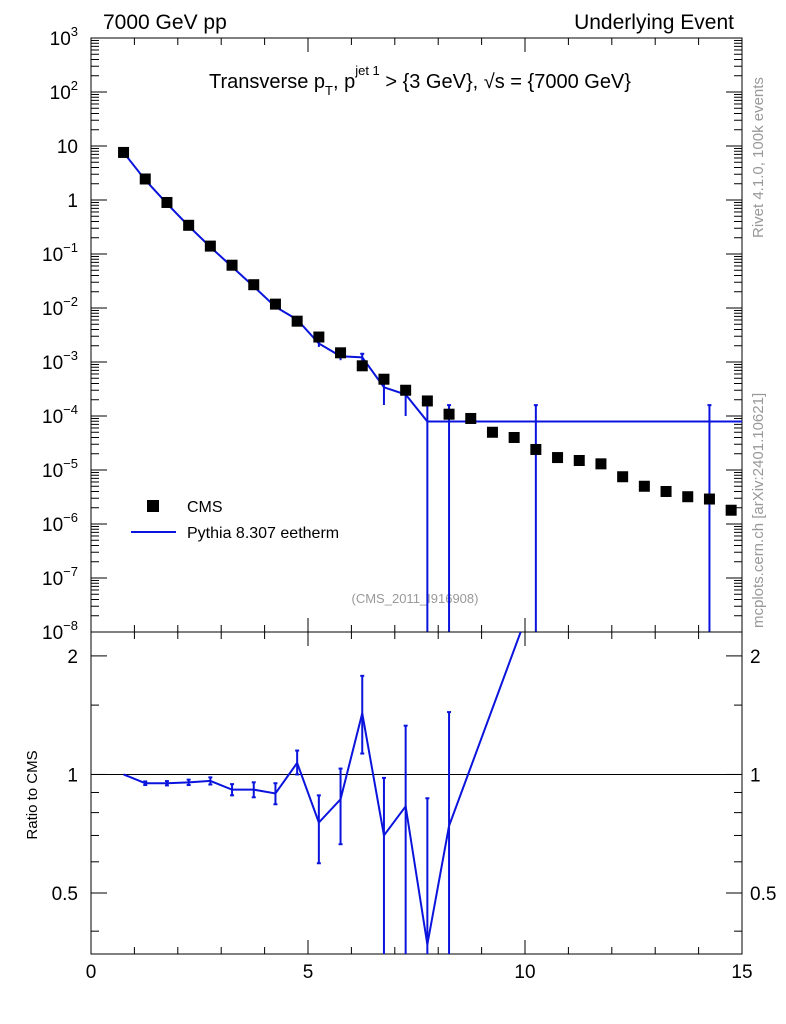 The height and width of the screenshot is (1024, 786). Describe the element at coordinates (165, 22) in the screenshot. I see `header-left: 7000 GeV pp` at that location.